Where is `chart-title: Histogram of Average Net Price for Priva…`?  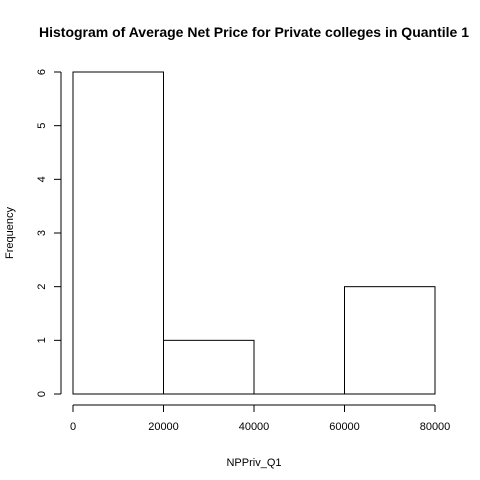
chart-title: Histogram of Average Net Price for Priva… is located at coordinates (254, 32).